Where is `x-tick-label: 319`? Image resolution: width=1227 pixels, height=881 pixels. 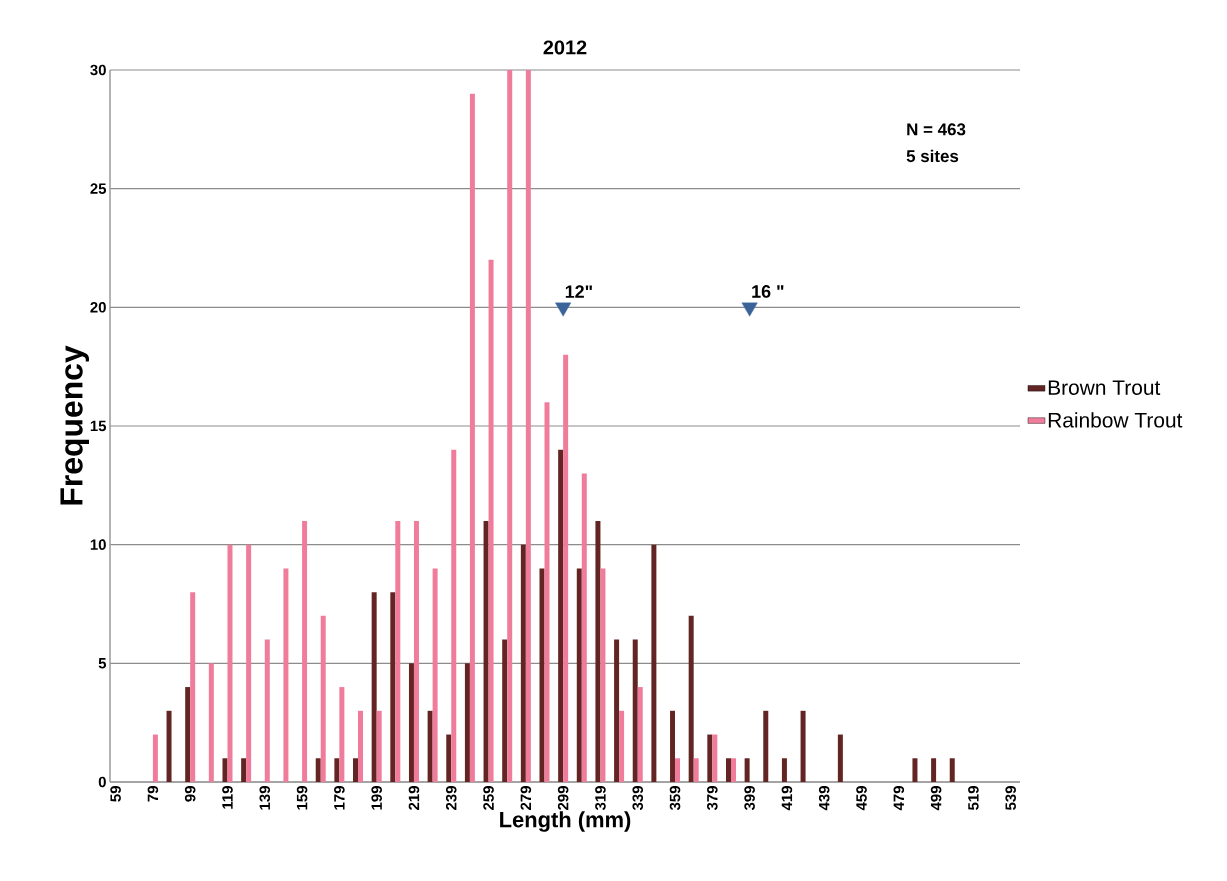
x-tick-label: 319 is located at coordinates (600, 798).